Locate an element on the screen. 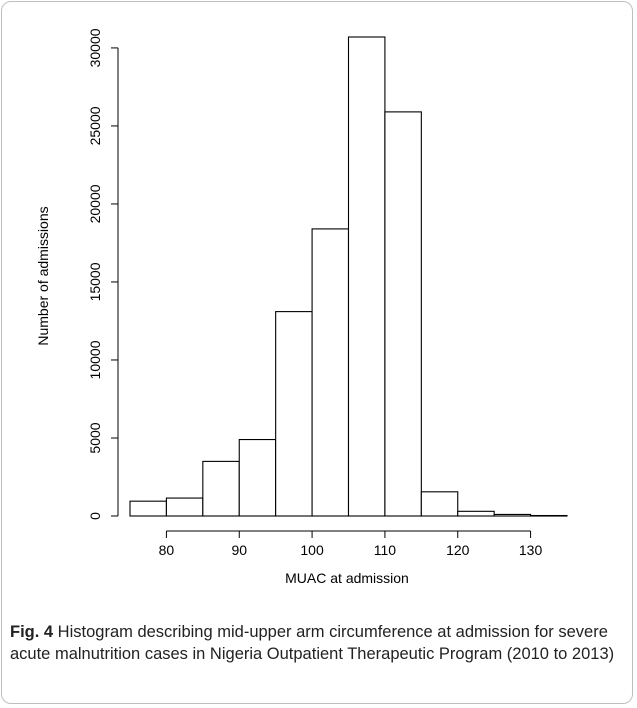  y-tick-label-5000: 5000 is located at coordinates (95, 437).